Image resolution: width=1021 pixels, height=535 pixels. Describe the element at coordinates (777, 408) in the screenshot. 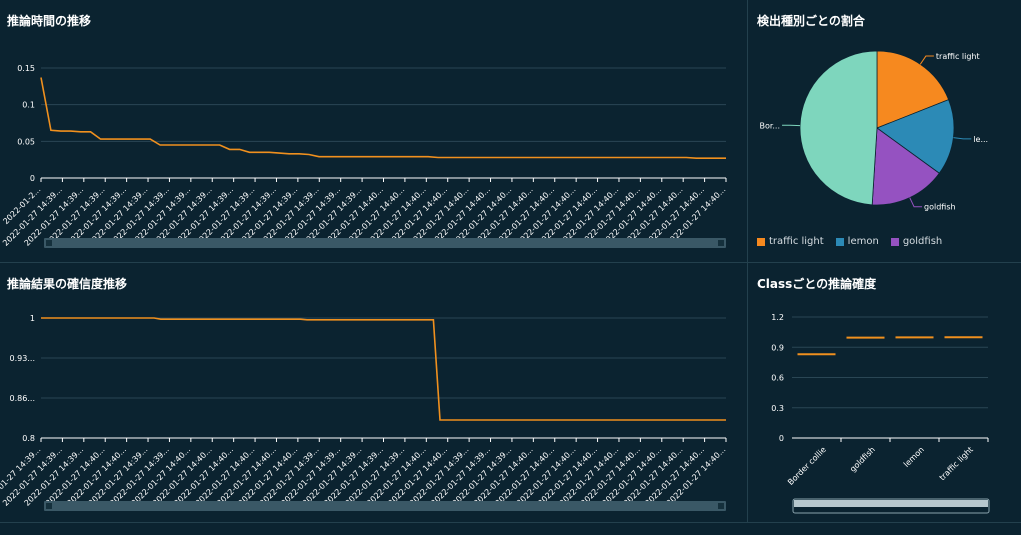

I see `y-tick-label: 0.3` at that location.